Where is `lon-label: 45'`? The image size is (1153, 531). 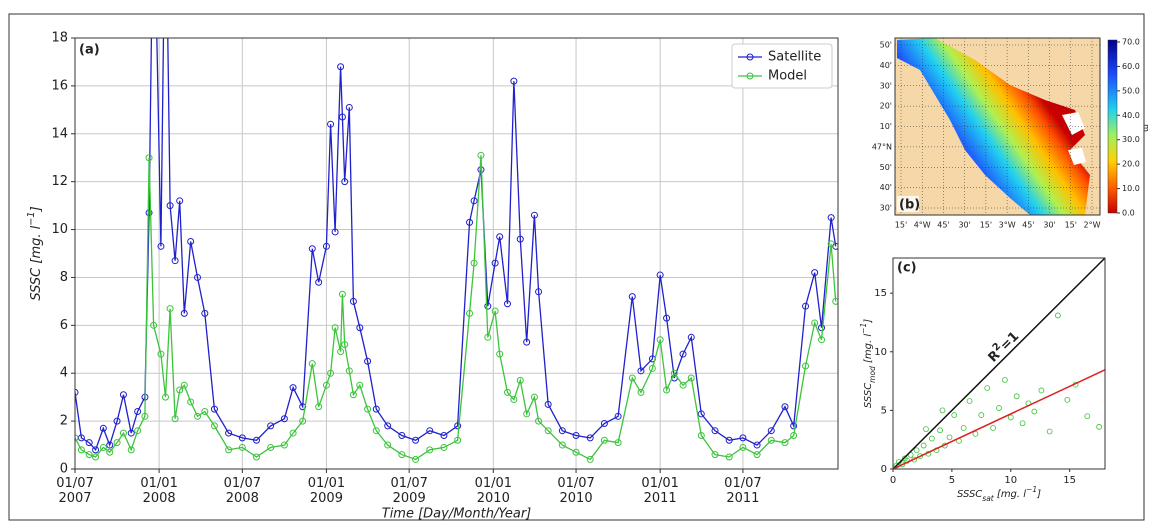
lon-label: 45' is located at coordinates (943, 225).